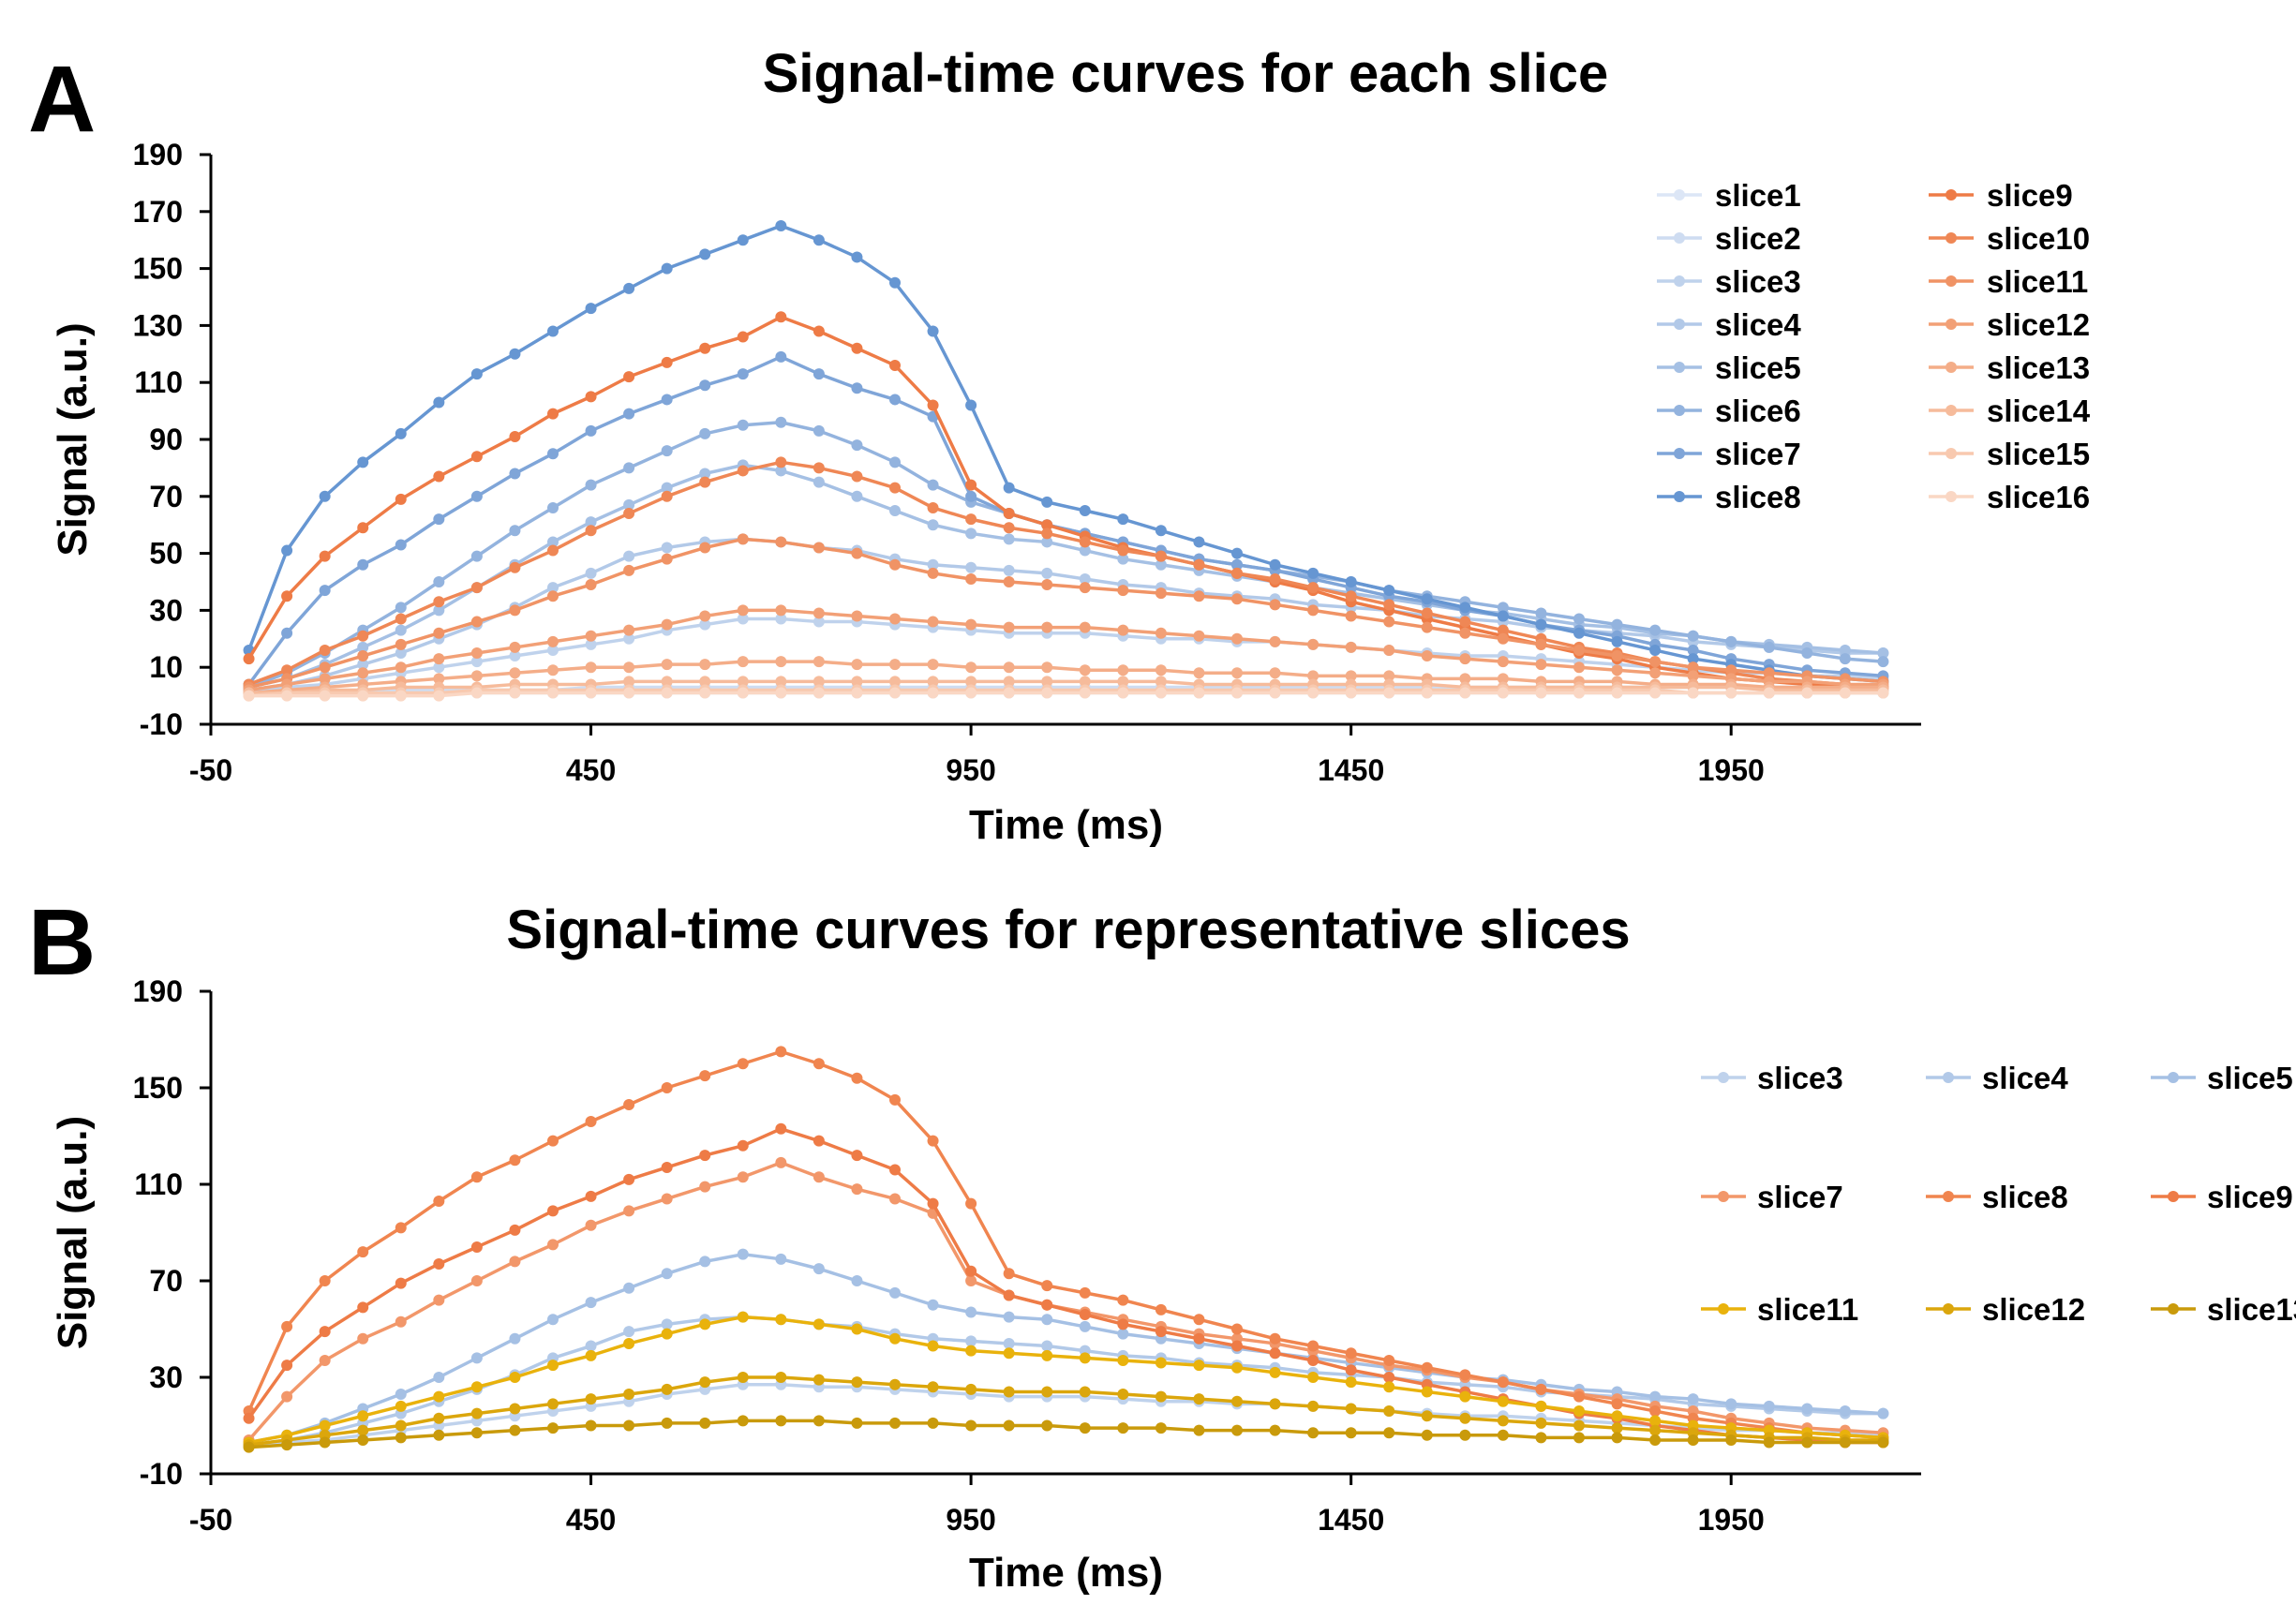 The width and height of the screenshot is (2296, 1605). I want to click on legend-label: slice7, so click(1758, 454).